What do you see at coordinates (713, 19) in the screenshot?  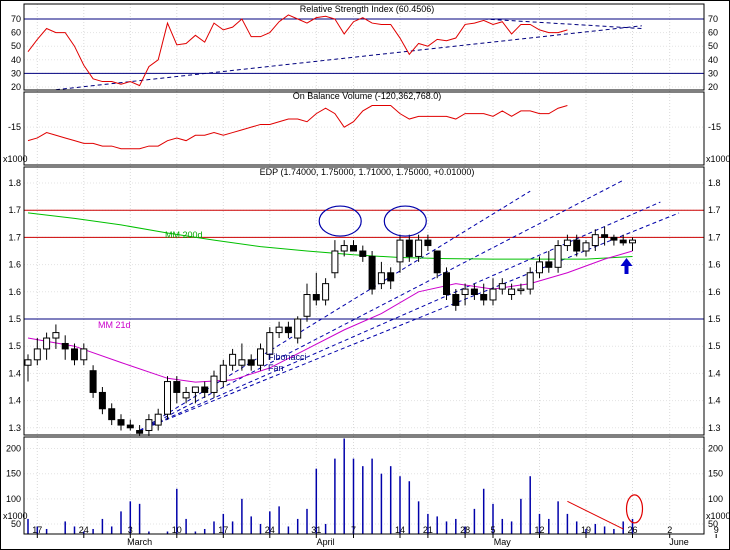 I see `rsi-tick-right: 70` at bounding box center [713, 19].